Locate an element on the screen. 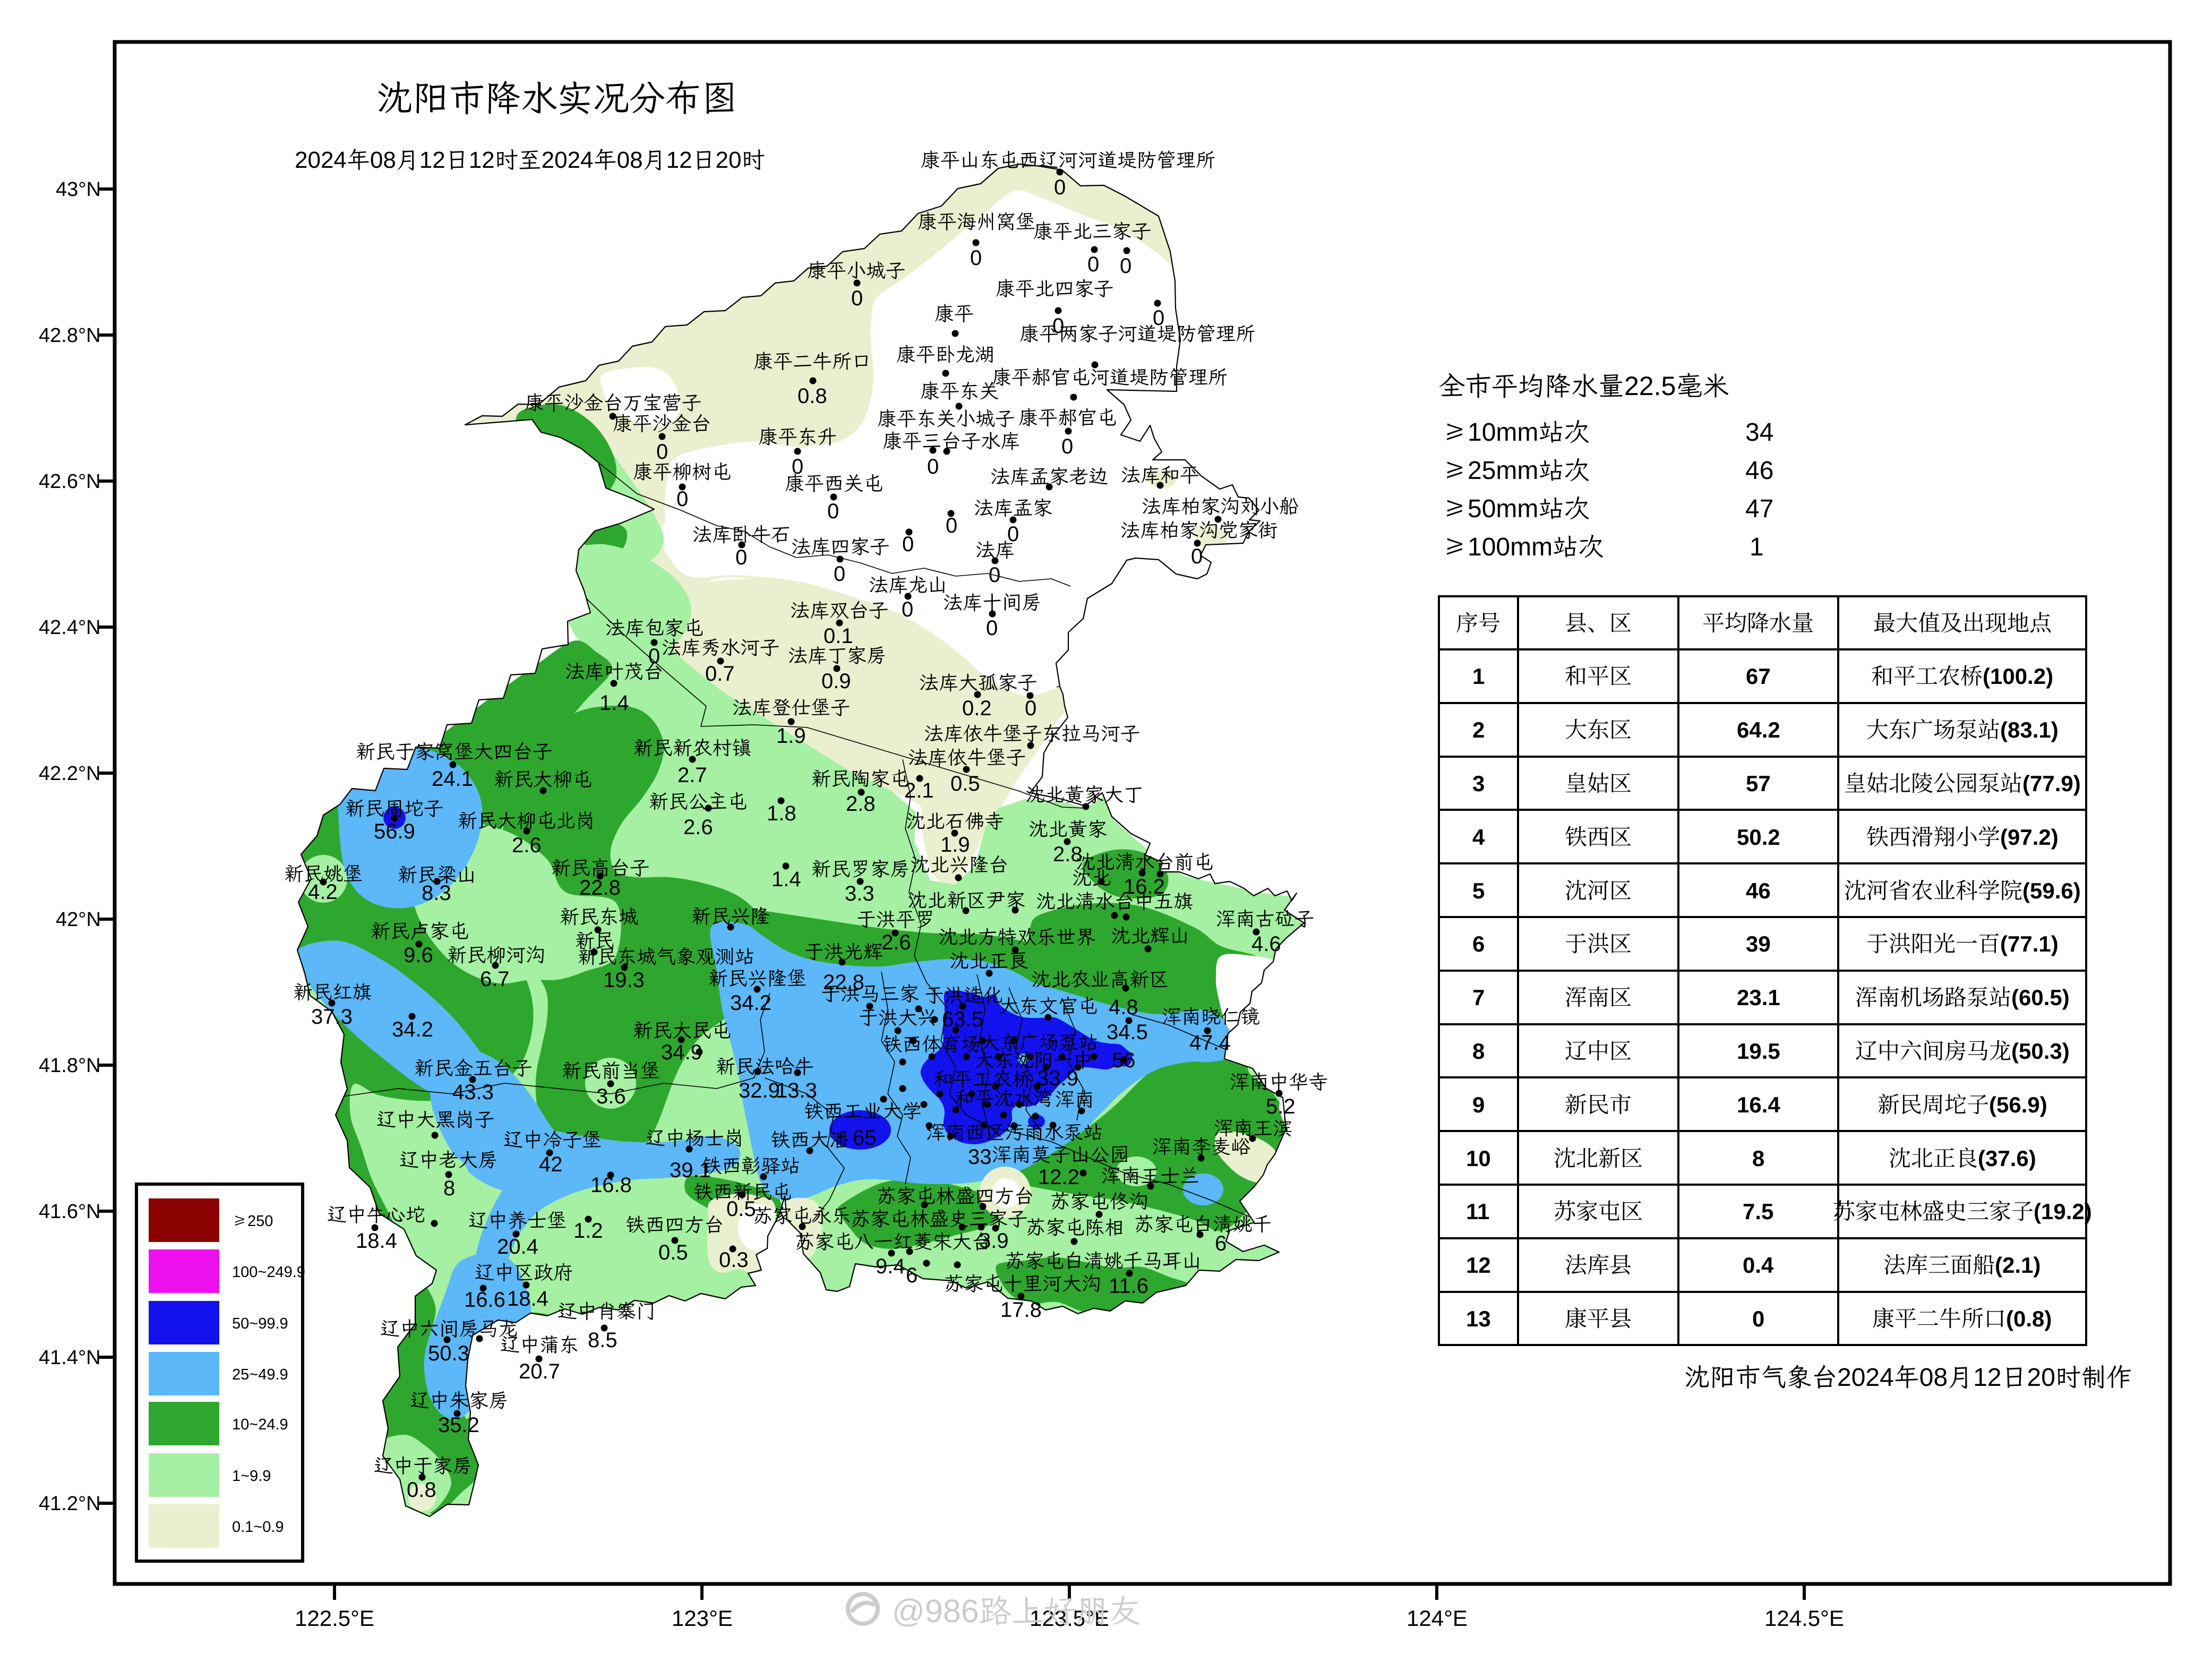 The height and width of the screenshot is (1662, 2212). svg-text: 20.4 is located at coordinates (518, 1246).